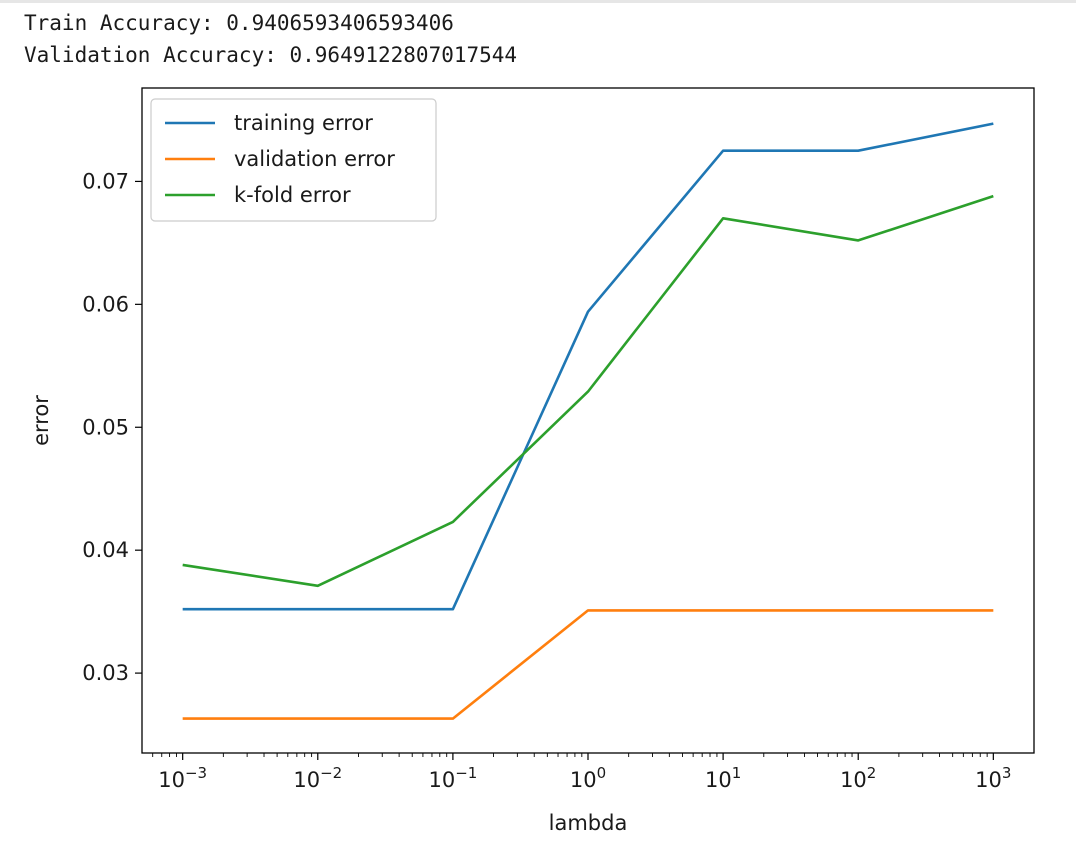 This screenshot has width=1076, height=850. Describe the element at coordinates (105, 304) in the screenshot. I see `y-tick-label: 0.06` at that location.